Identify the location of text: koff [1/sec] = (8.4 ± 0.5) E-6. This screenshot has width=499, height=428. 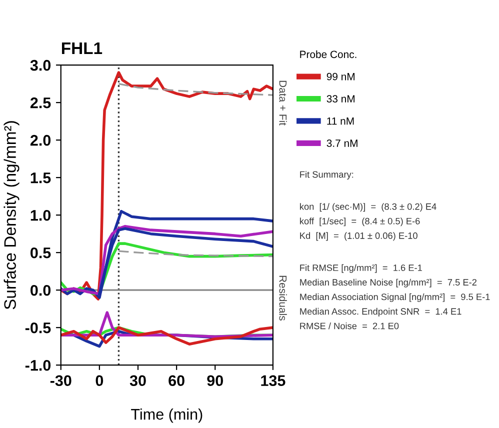
(360, 222).